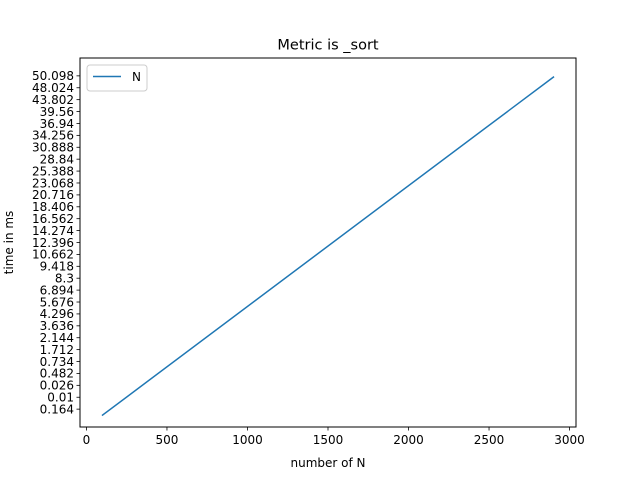 The width and height of the screenshot is (640, 480). I want to click on y-tick-label: 0.026, so click(57, 386).